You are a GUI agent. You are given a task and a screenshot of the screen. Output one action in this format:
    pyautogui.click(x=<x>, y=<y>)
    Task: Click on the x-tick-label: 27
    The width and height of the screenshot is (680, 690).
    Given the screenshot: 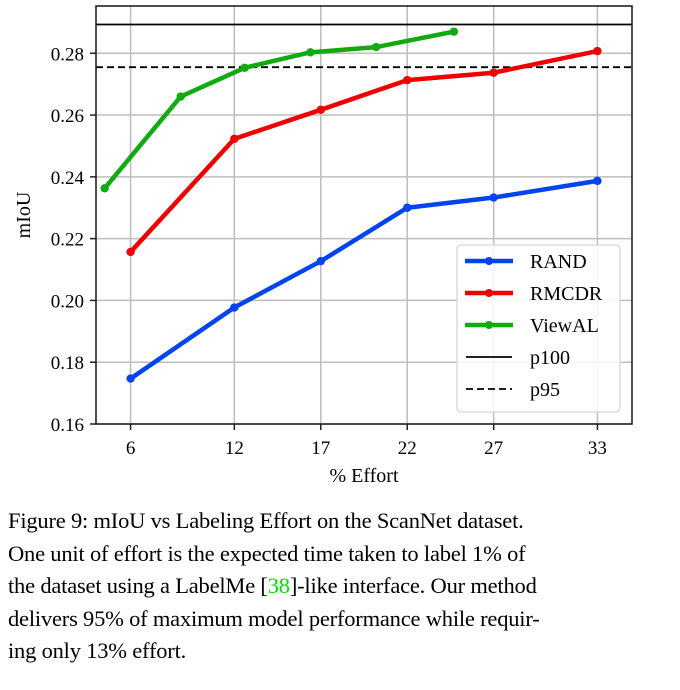 What is the action you would take?
    pyautogui.click(x=493, y=448)
    